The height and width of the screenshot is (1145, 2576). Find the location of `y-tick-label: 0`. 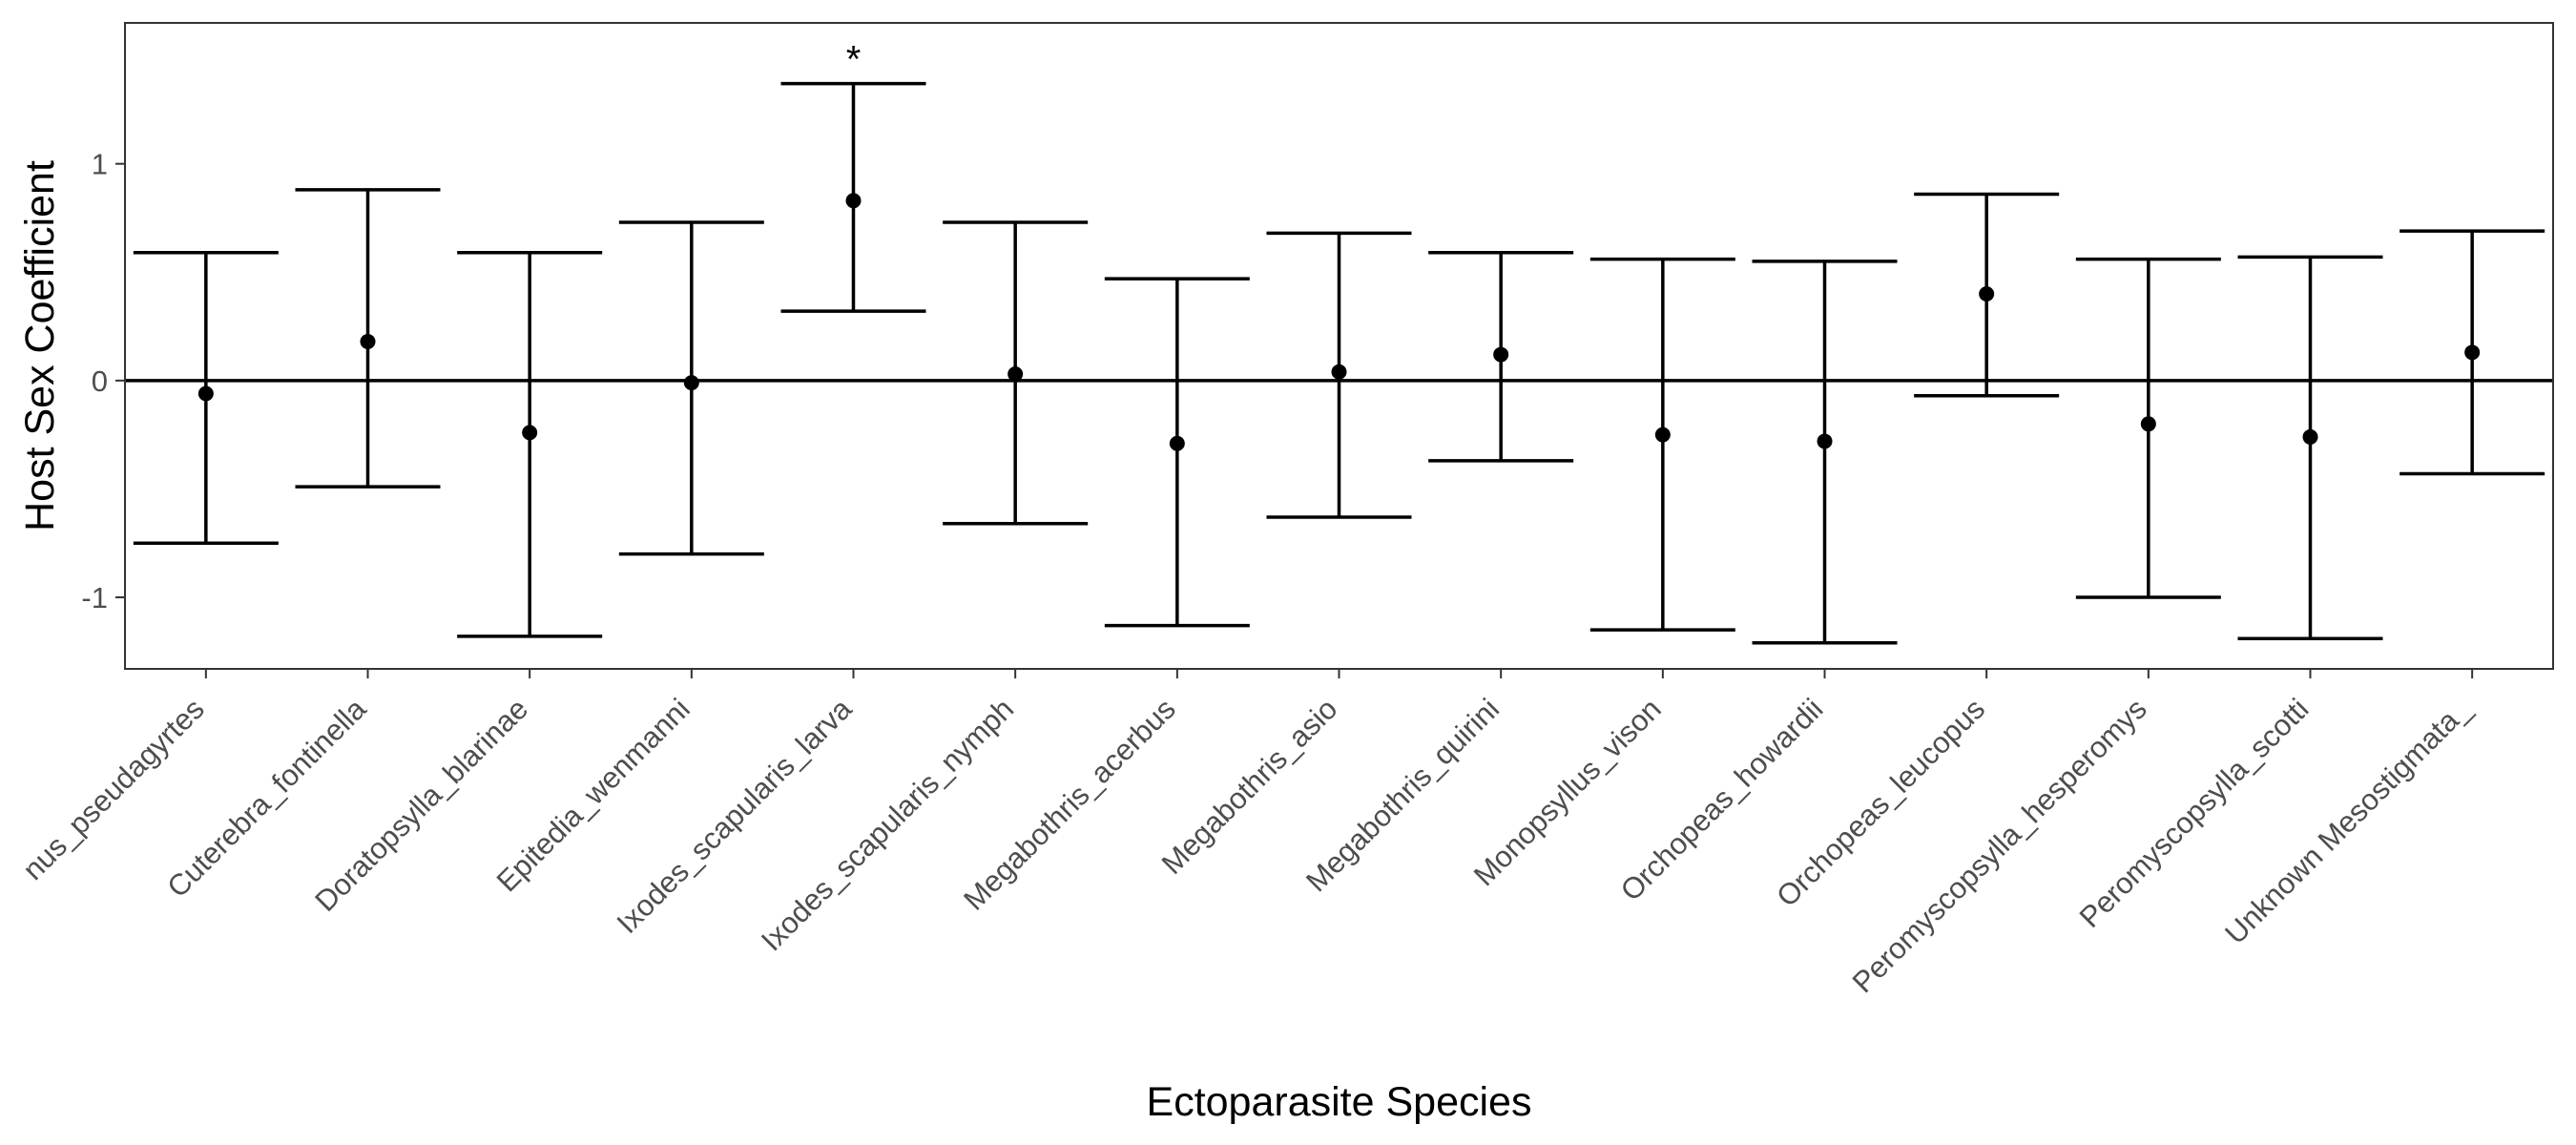

y-tick-label: 0 is located at coordinates (100, 381).